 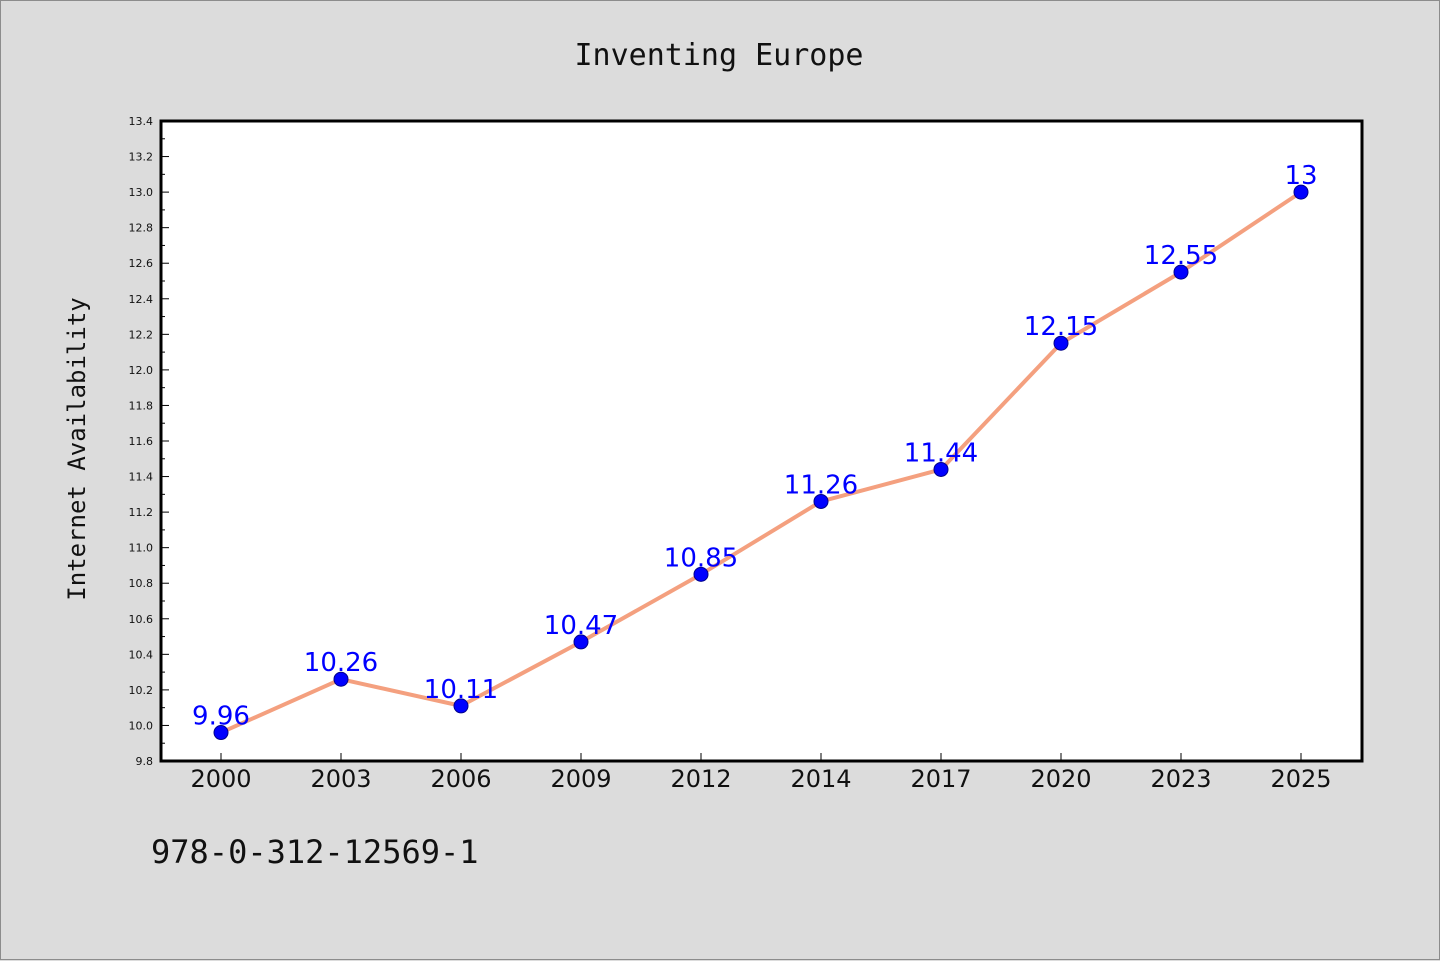 I want to click on x-tick-label: 2014, so click(x=820, y=779).